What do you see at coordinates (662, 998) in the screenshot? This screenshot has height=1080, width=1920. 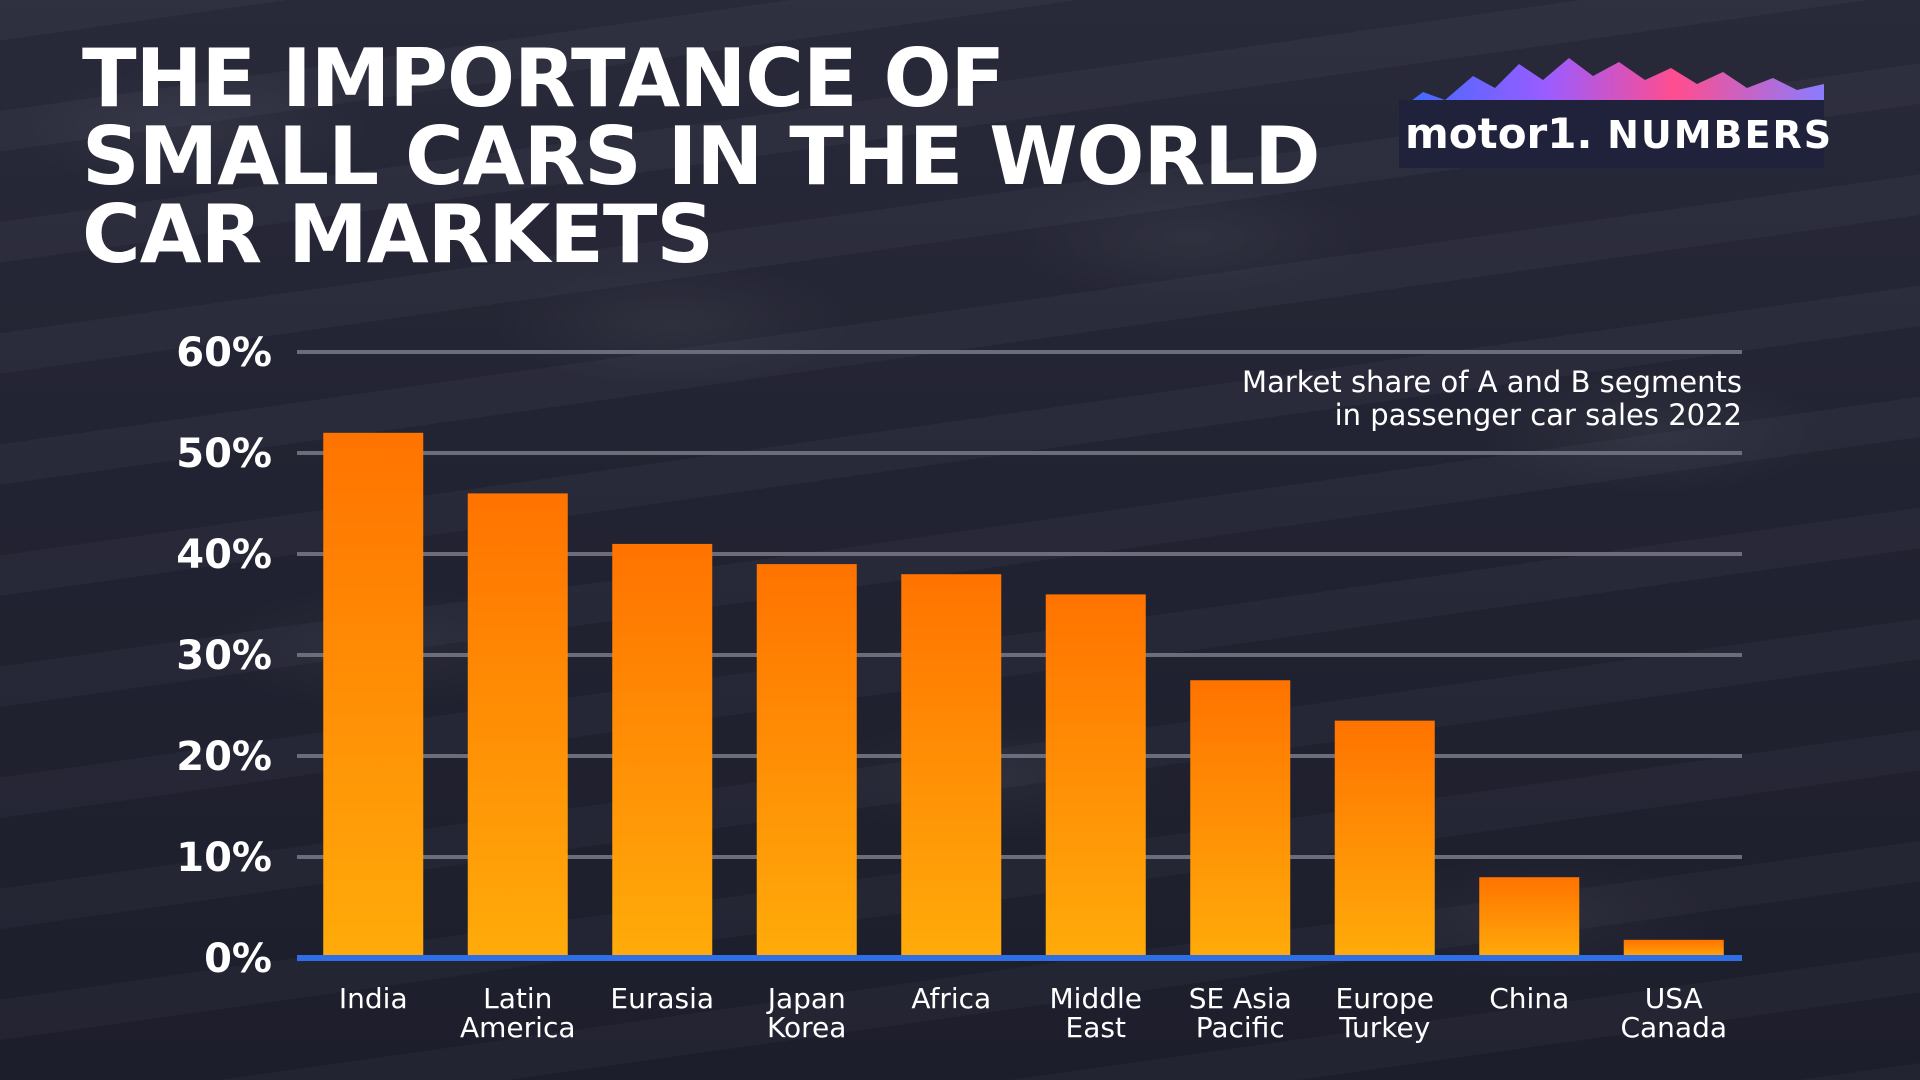 I see `x-tick-label: Eurasia` at bounding box center [662, 998].